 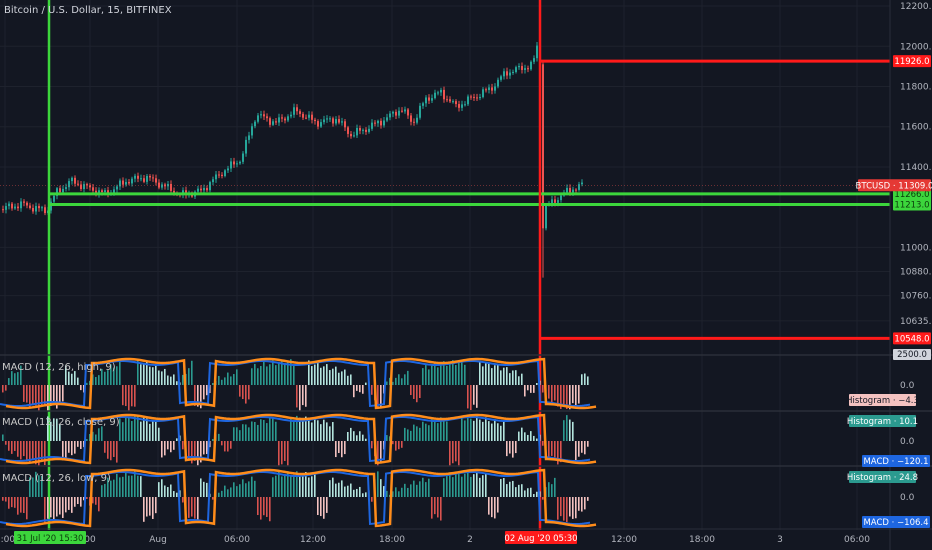 What do you see at coordinates (916, 7) in the screenshot?
I see `price-tick-label: 12200.0` at bounding box center [916, 7].